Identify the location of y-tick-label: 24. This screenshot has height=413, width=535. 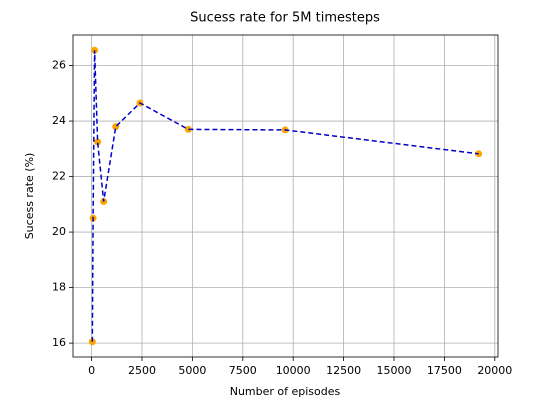
(59, 120).